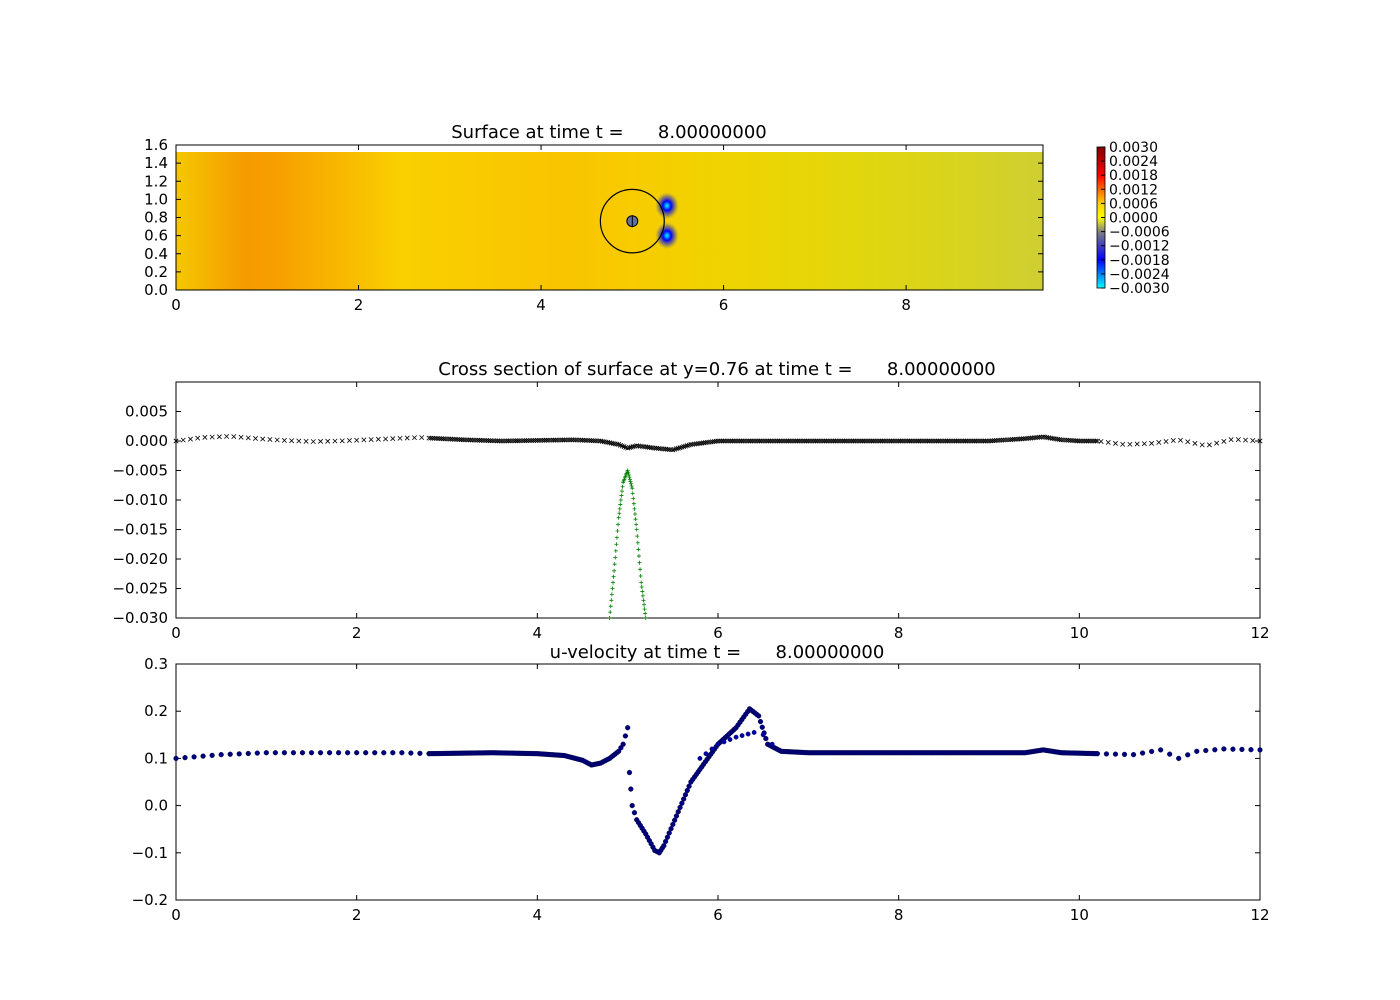 The width and height of the screenshot is (1400, 1000). I want to click on u-velocity-xtick-label: 8, so click(899, 915).